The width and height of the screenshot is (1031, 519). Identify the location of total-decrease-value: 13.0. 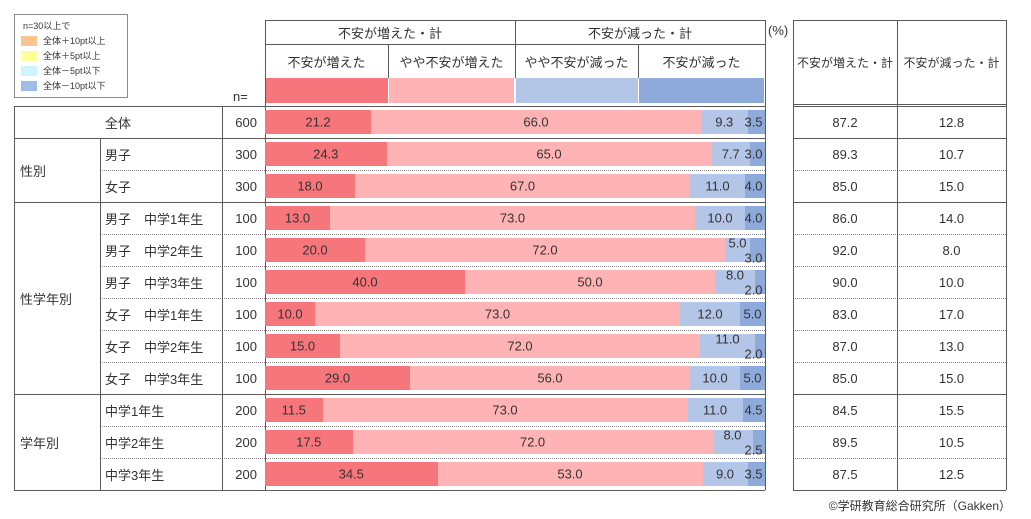
(951, 346).